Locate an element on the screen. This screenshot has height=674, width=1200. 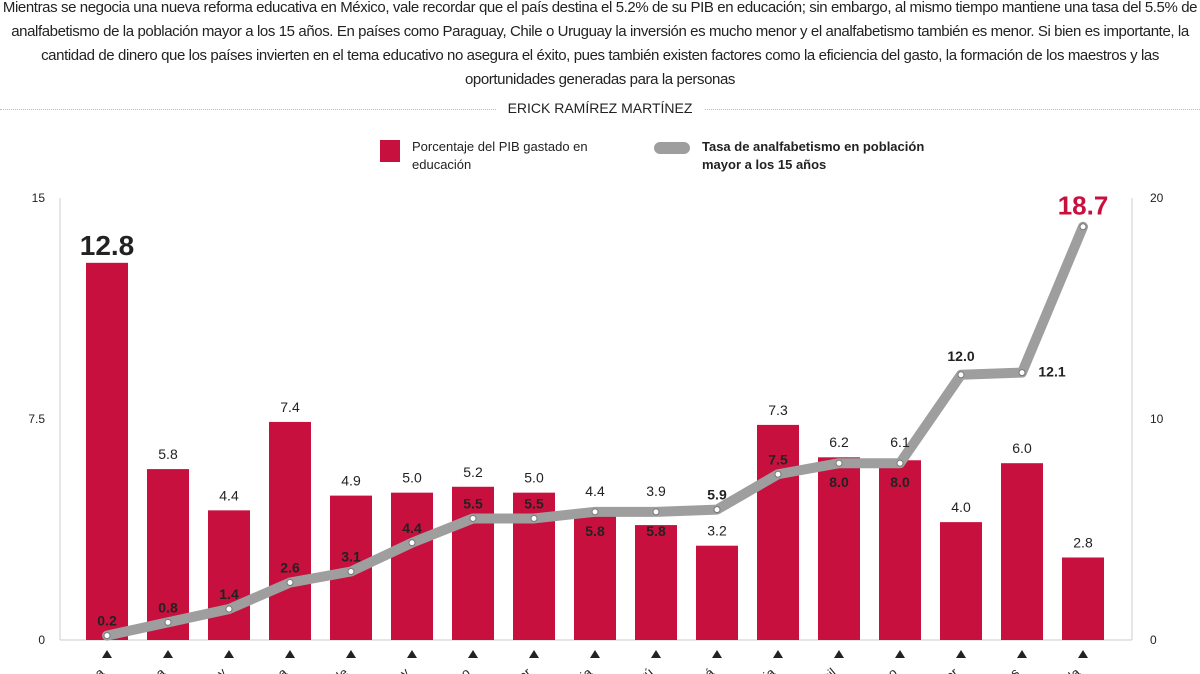
category-label: ná is located at coordinates (706, 669).